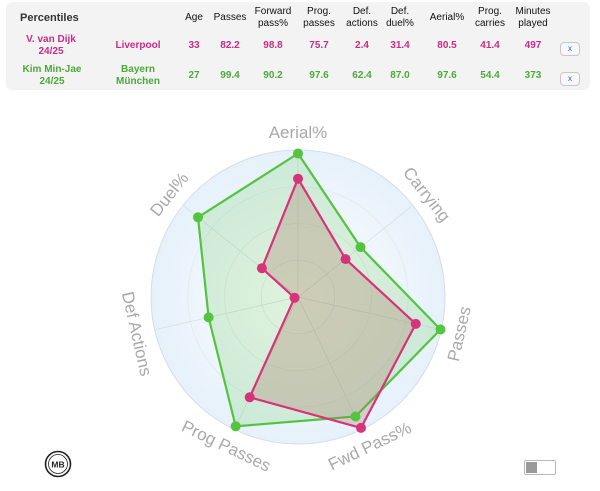  What do you see at coordinates (447, 17) in the screenshot?
I see `header-aerial: Aerial%` at bounding box center [447, 17].